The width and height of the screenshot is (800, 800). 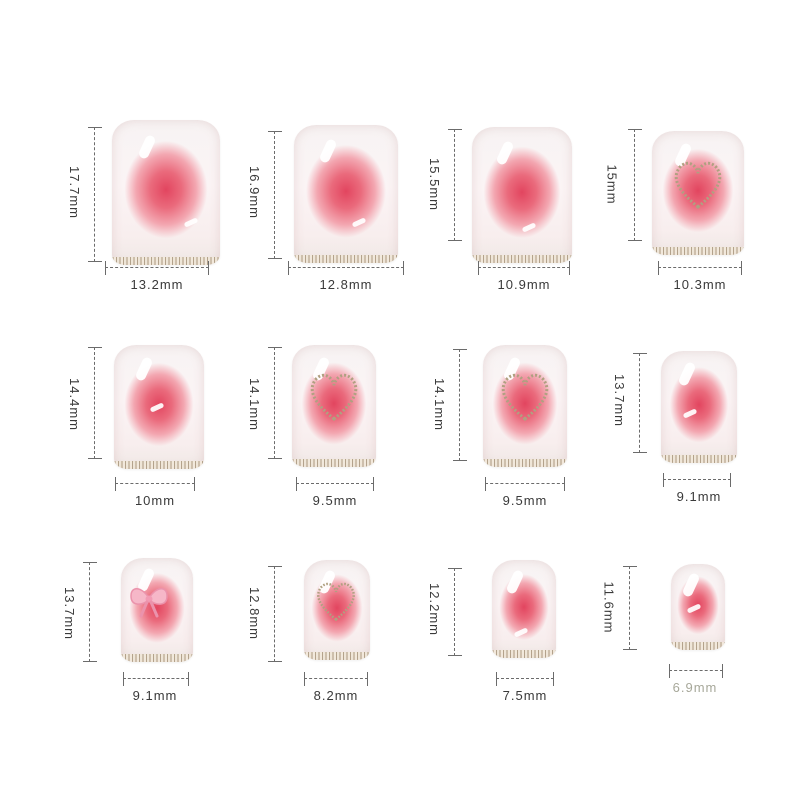 I want to click on width-label: 10.3mm, so click(x=700, y=284).